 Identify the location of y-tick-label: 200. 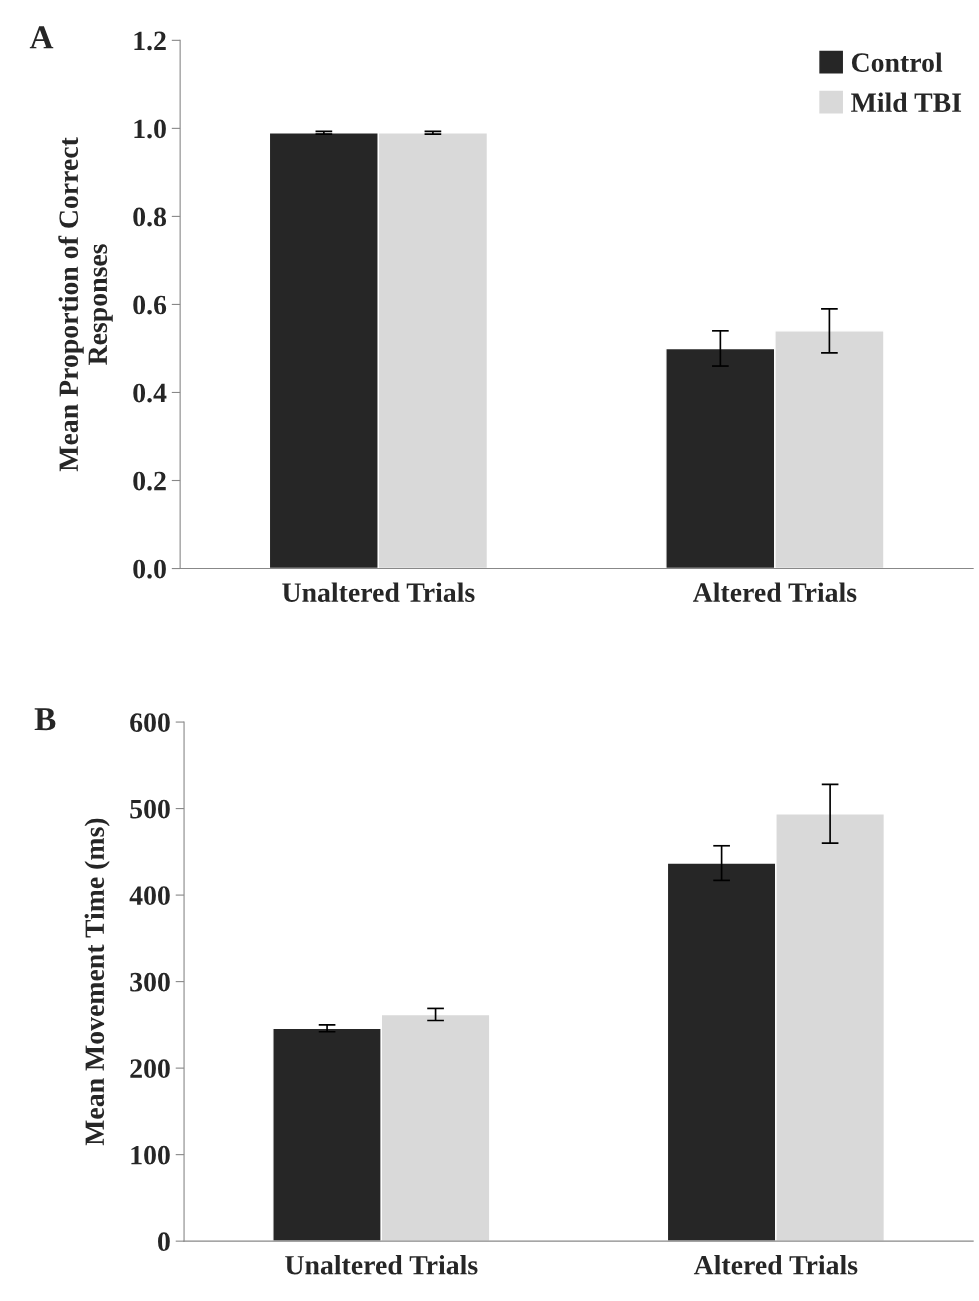
(150, 1069).